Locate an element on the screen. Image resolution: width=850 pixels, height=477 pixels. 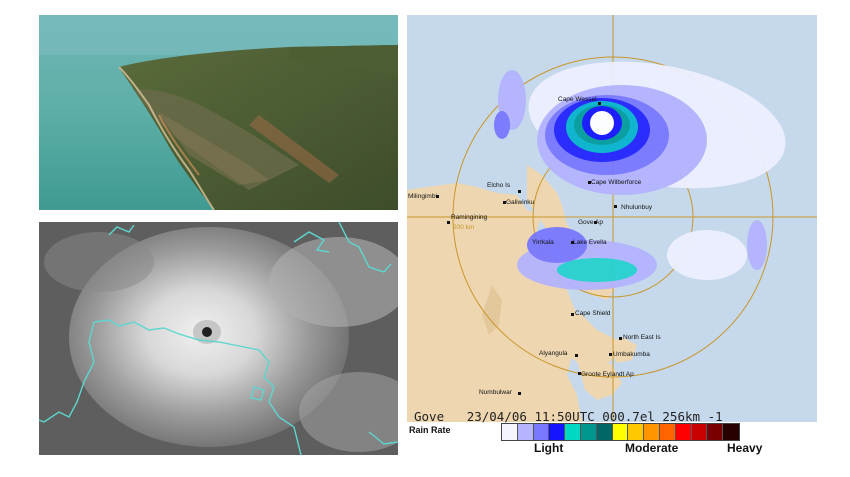
radar-status-line: Gove 23/04/06 11:50UTC 000.7el 256km -1 is located at coordinates (619, 416).